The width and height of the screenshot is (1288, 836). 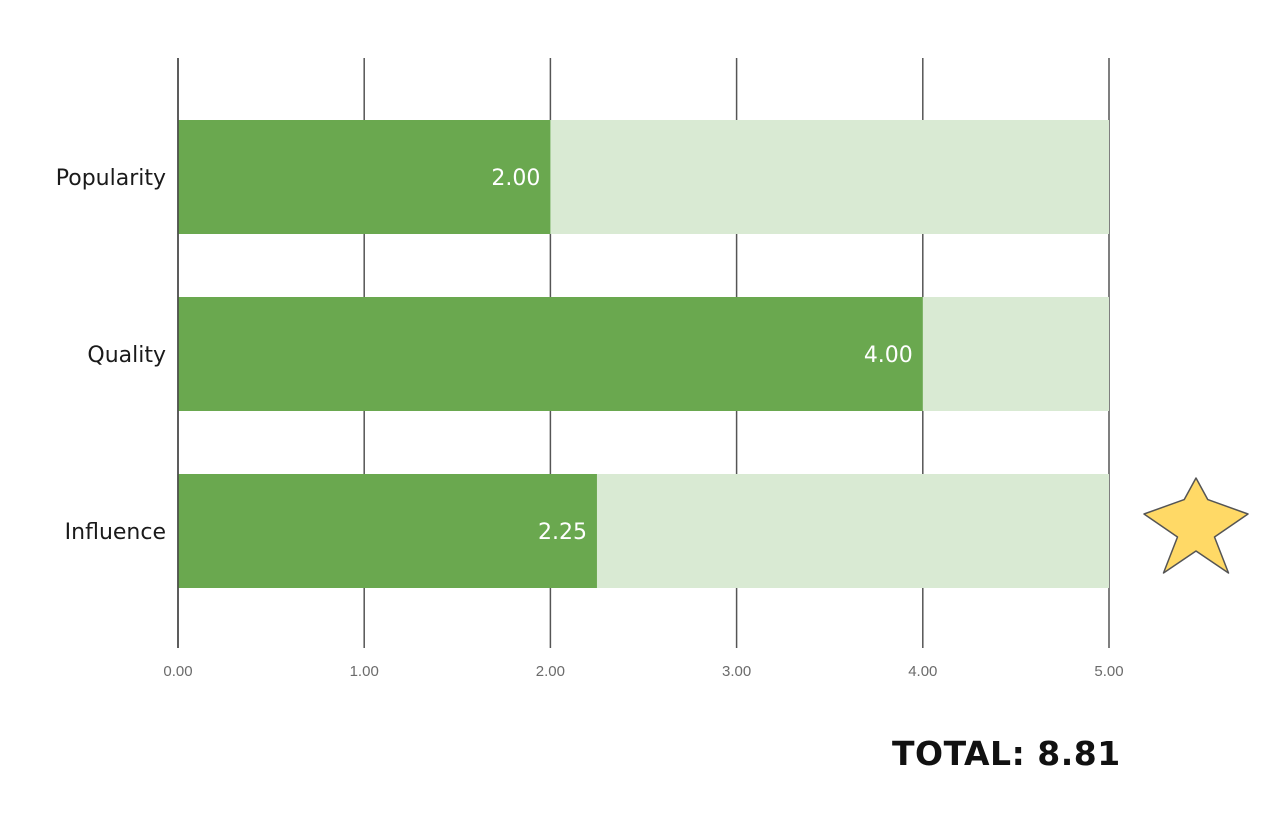 What do you see at coordinates (1196, 525) in the screenshot?
I see `star-icon` at bounding box center [1196, 525].